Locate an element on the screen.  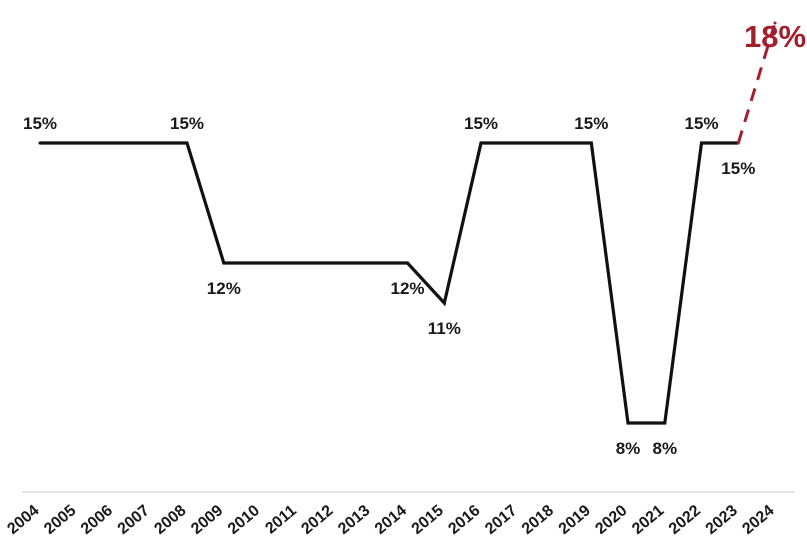
data-point-2017 is located at coordinates (518, 143).